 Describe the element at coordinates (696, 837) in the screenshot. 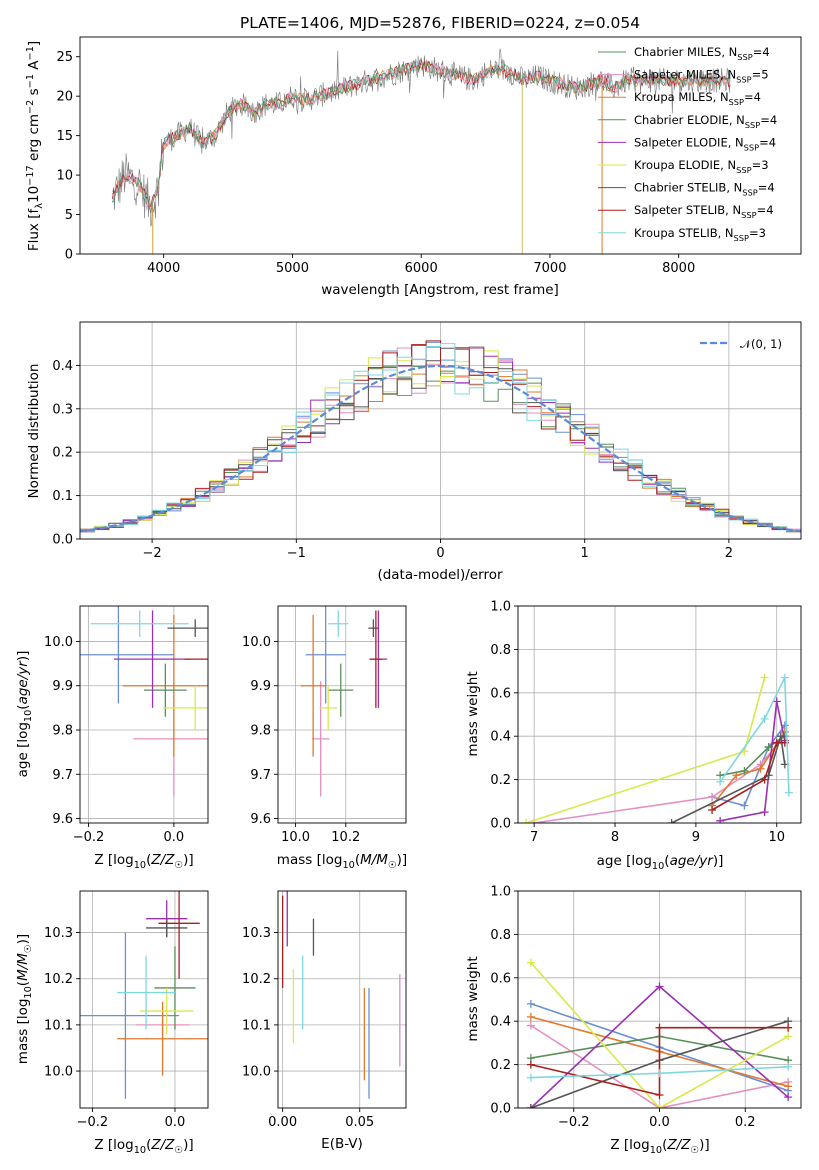

I see `x-tick-label: 9` at that location.